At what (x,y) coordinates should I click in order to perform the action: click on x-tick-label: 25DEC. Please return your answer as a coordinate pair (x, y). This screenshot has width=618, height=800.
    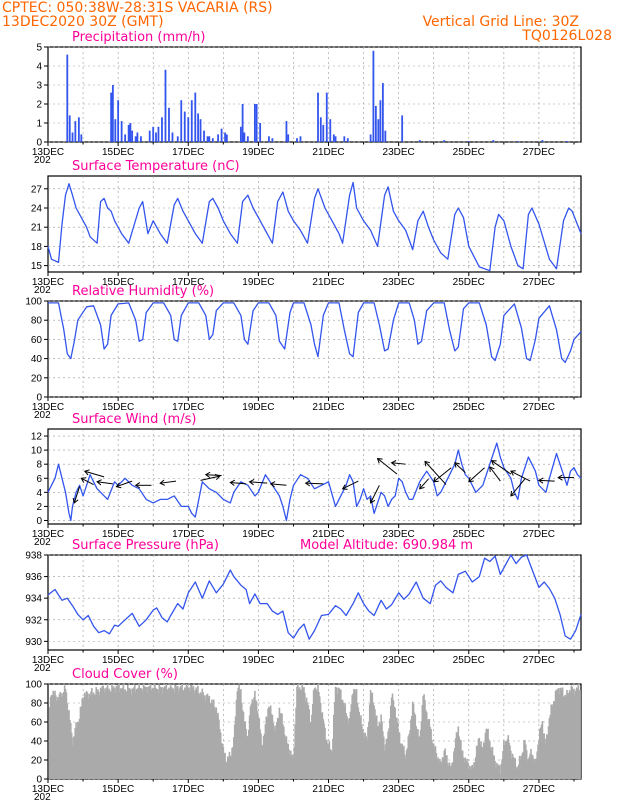
    Looking at the image, I should click on (469, 660).